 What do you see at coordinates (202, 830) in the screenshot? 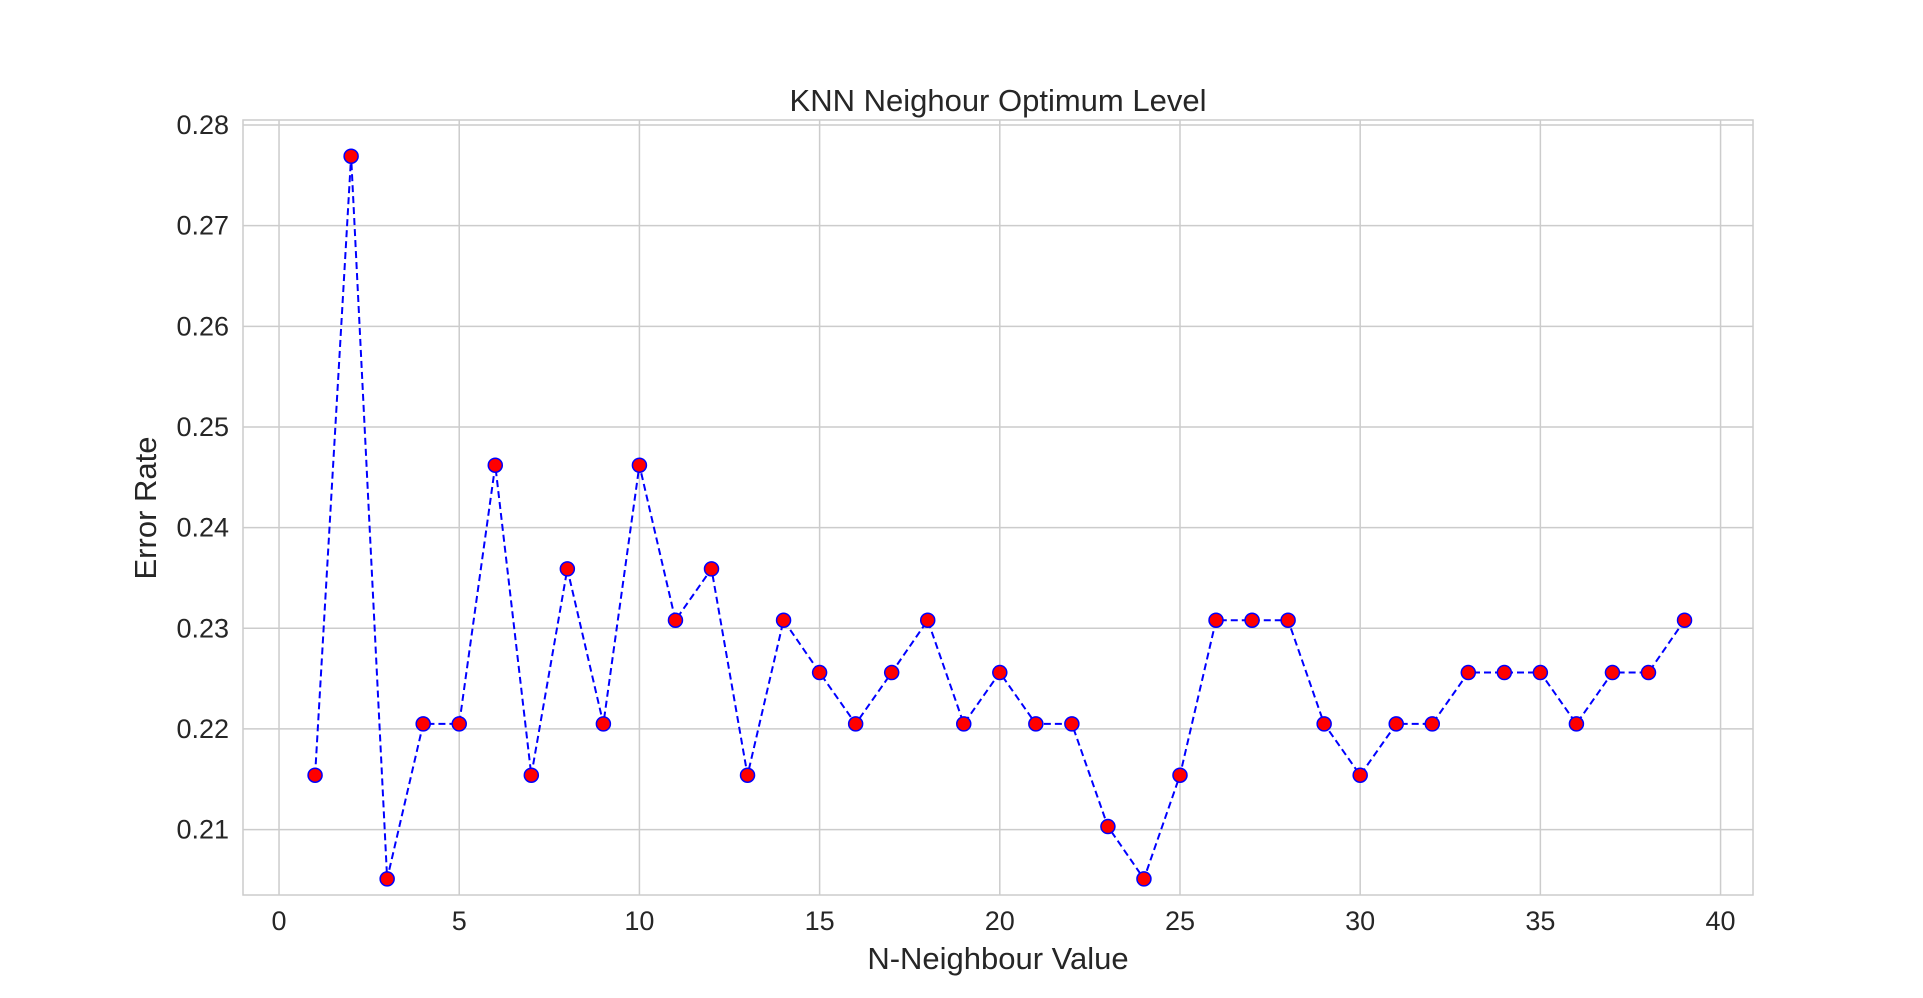
I see `y-tick-label: 0.21` at bounding box center [202, 830].